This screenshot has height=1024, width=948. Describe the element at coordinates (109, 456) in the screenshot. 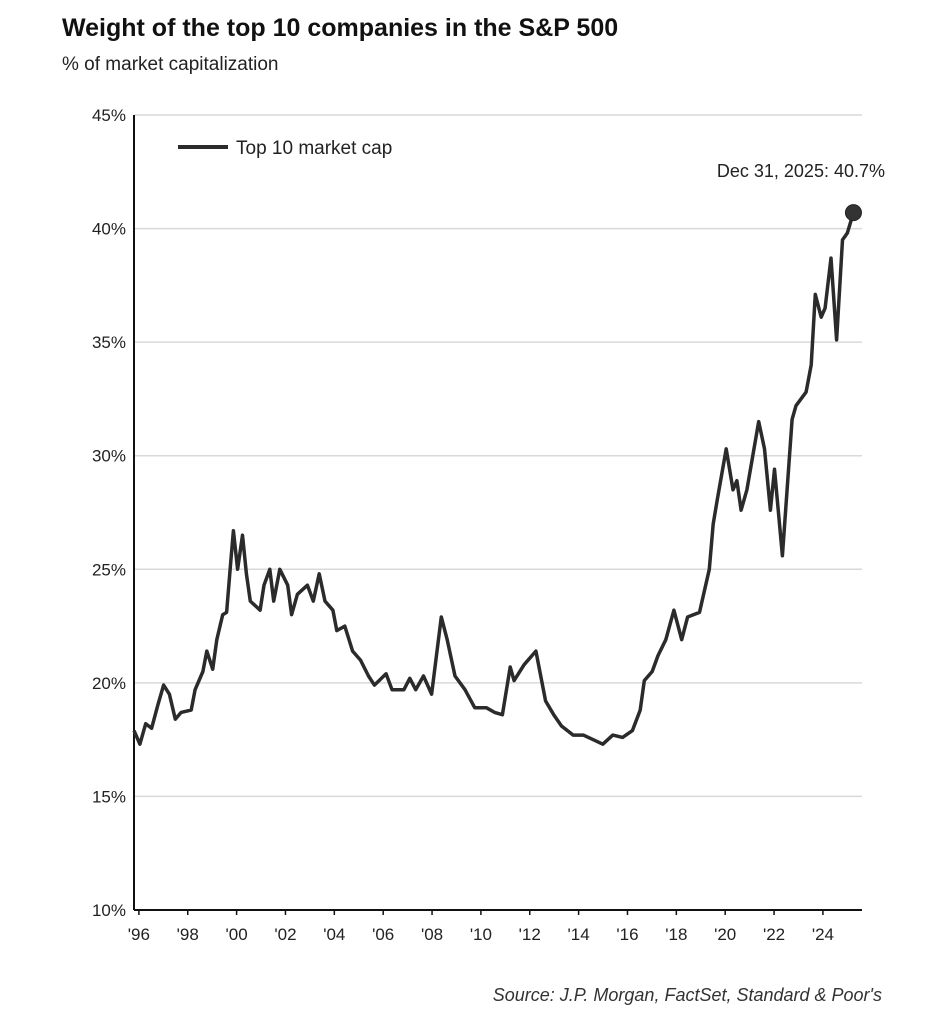

I see `y-tick-label: 30%` at that location.